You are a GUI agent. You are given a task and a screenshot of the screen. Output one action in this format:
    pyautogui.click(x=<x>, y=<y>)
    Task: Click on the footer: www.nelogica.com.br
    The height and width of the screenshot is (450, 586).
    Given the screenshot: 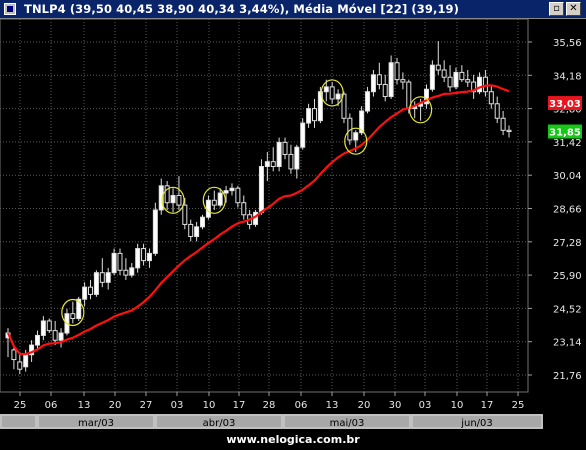 What is the action you would take?
    pyautogui.click(x=293, y=441)
    